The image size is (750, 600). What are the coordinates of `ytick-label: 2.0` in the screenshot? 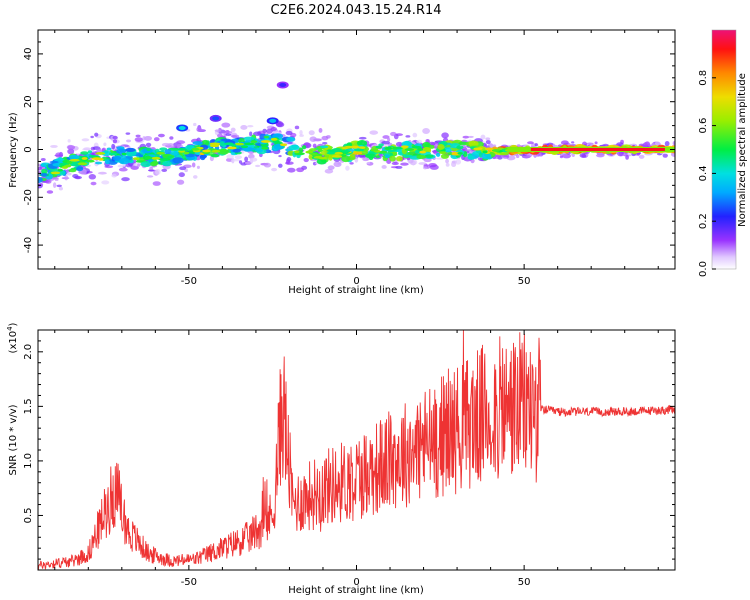 It's located at (28, 352).